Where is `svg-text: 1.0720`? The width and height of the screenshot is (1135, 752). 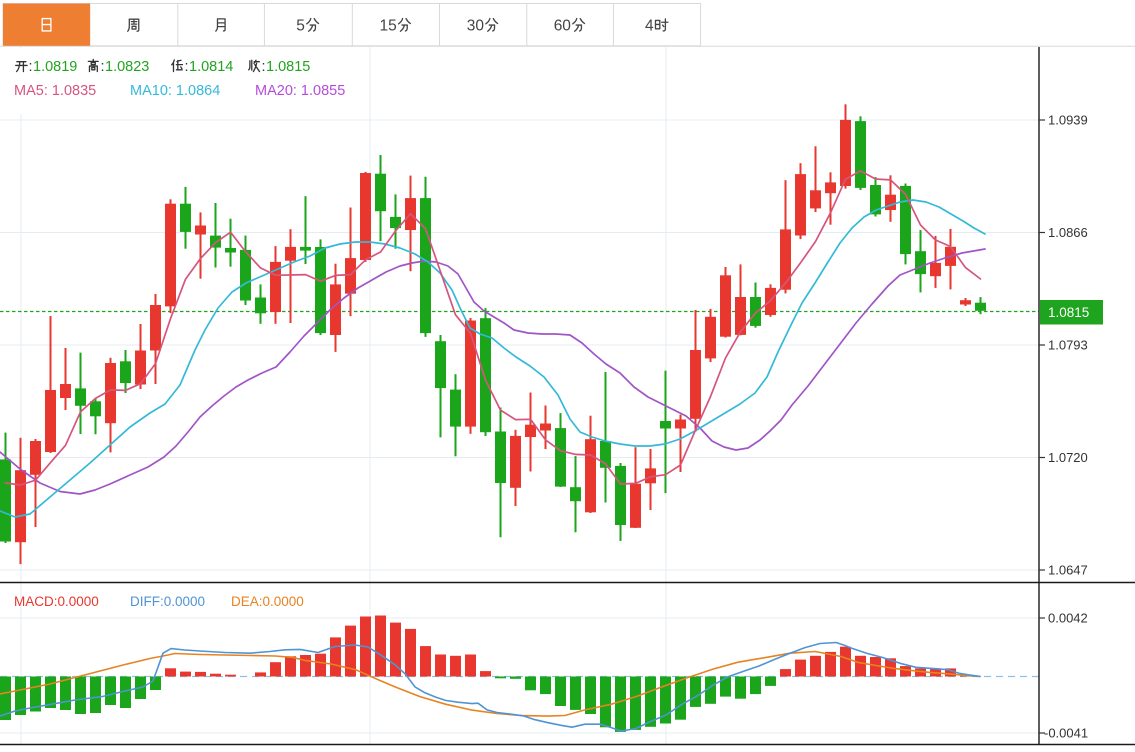 svg-text: 1.0720 is located at coordinates (1068, 457).